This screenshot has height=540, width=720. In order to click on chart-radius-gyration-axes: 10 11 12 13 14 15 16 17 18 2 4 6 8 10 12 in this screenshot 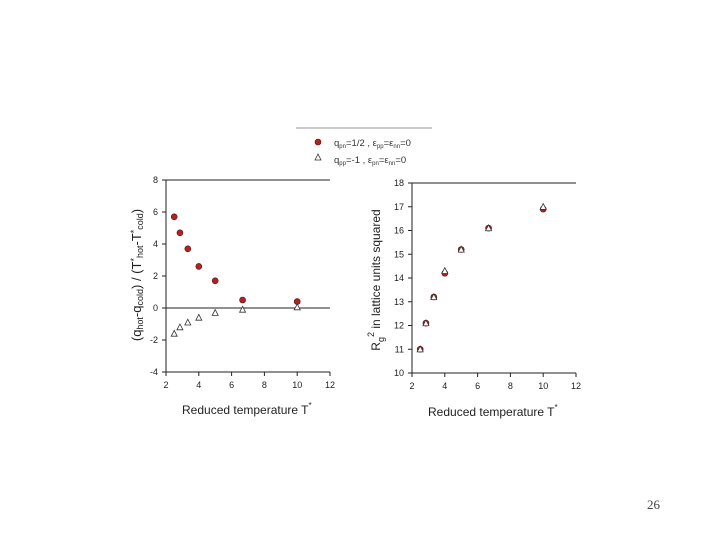, I will do `click(487, 284)`.